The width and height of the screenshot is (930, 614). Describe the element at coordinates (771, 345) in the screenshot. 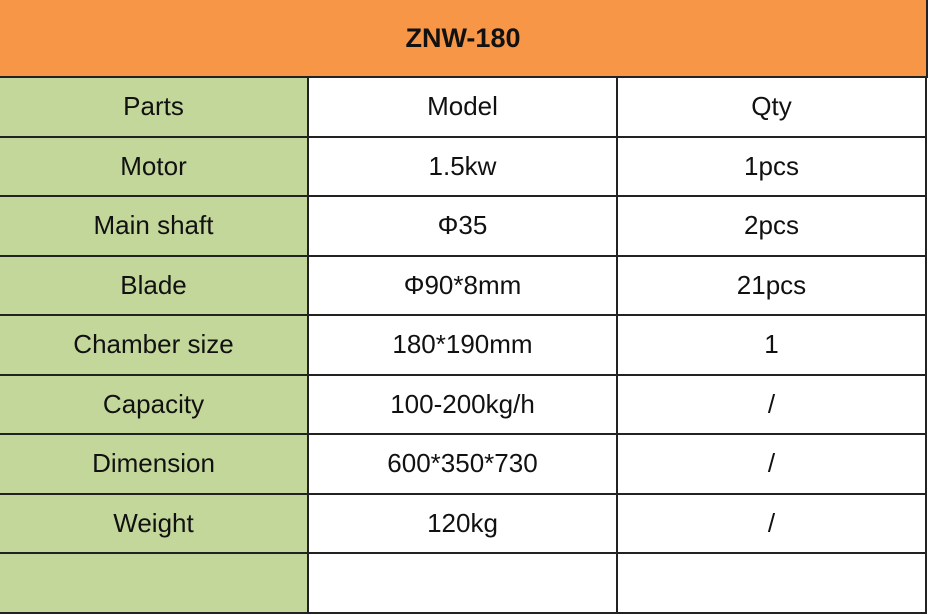

I see `qty-cell: 1` at that location.